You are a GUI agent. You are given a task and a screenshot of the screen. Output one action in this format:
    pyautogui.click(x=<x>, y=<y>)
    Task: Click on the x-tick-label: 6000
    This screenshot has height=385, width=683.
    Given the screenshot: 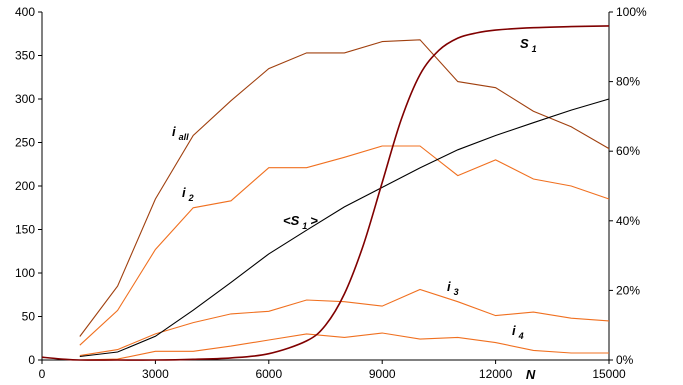 What is the action you would take?
    pyautogui.click(x=268, y=374)
    